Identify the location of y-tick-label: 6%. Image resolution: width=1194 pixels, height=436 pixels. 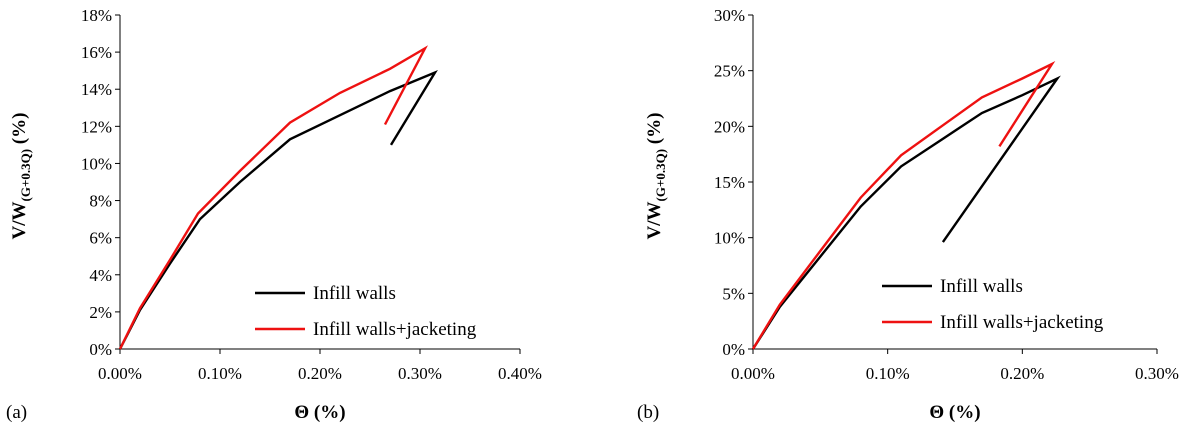
(100, 238).